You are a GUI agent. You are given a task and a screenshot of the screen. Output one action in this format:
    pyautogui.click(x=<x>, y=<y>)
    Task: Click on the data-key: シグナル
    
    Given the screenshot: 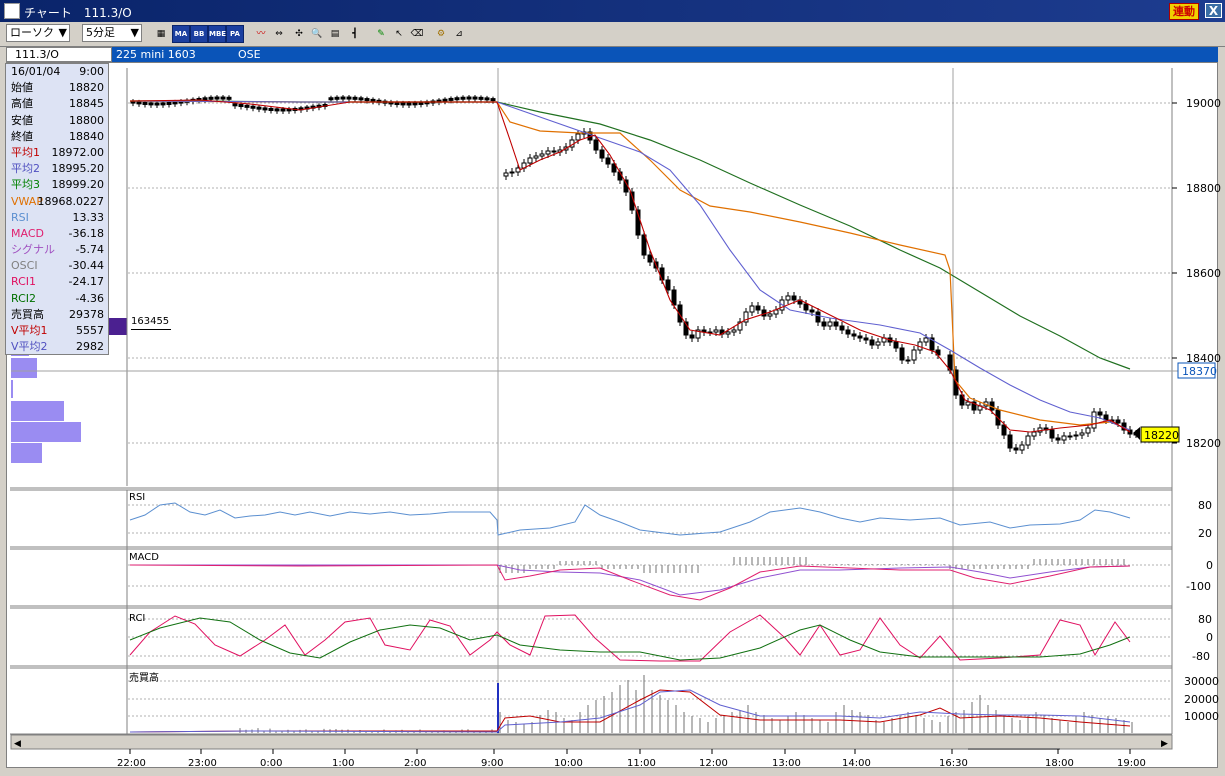 What is the action you would take?
    pyautogui.click(x=33, y=250)
    